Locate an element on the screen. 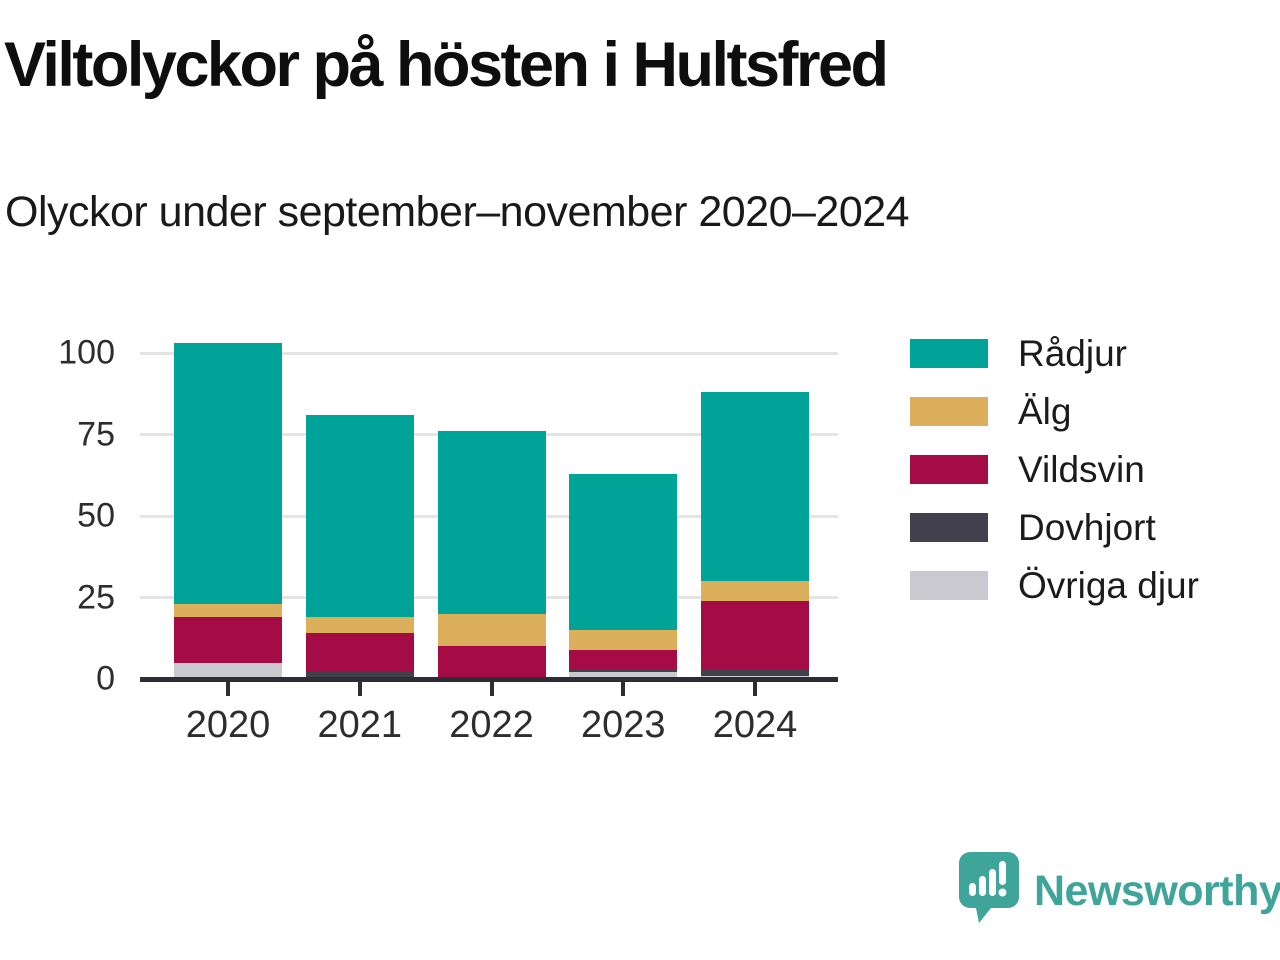 This screenshot has width=1280, height=960. bar-segment-2023-Älg is located at coordinates (623, 640).